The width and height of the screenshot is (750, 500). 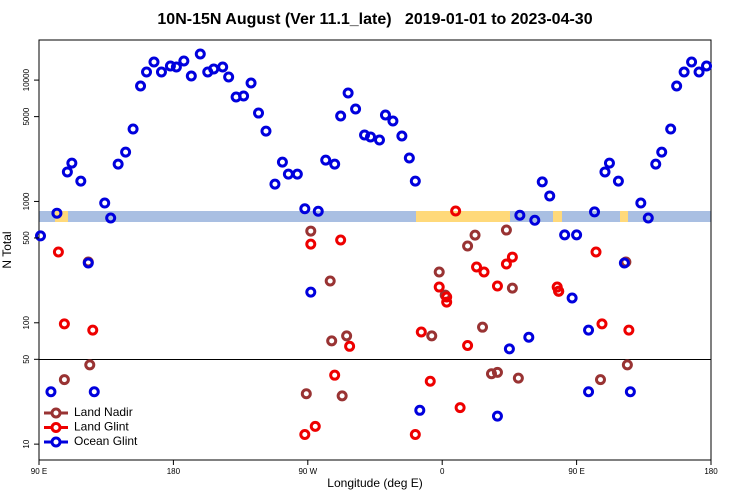 What do you see at coordinates (374, 483) in the screenshot?
I see `x-axis-label: Longitude (deg E)` at bounding box center [374, 483].